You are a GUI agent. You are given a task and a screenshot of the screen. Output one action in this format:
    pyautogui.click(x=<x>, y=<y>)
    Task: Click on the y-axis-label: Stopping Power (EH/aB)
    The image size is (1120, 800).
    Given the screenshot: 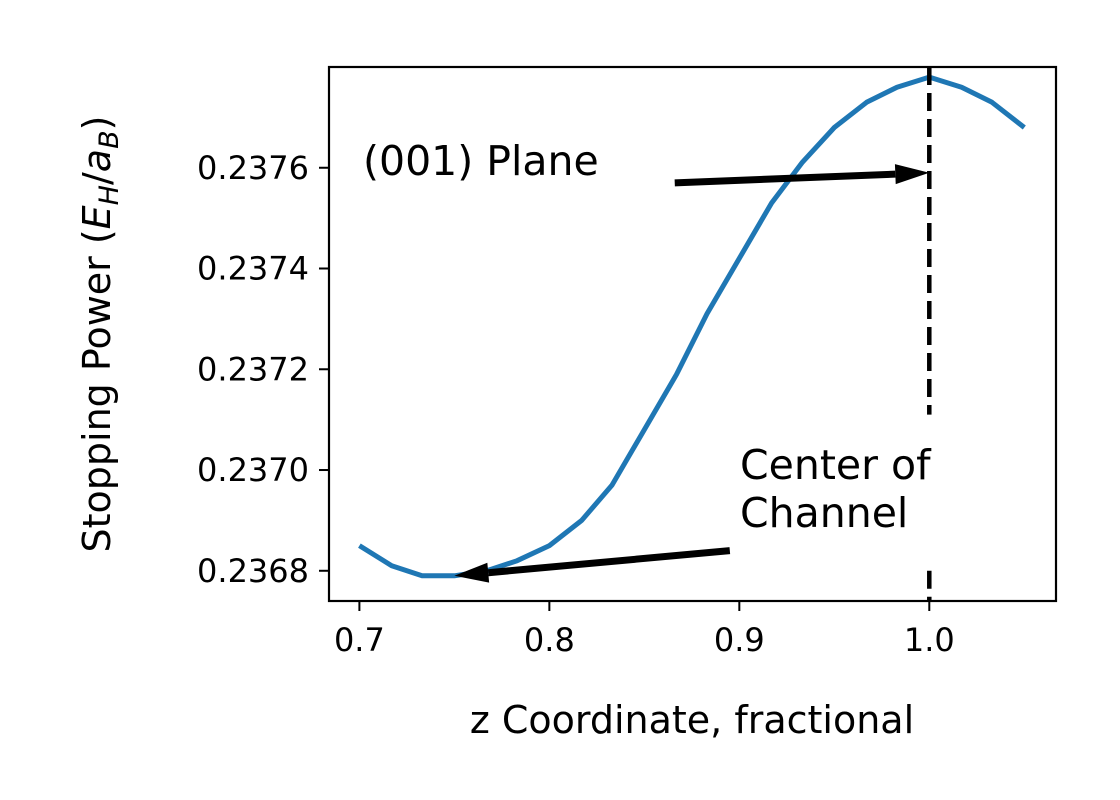 What is the action you would take?
    pyautogui.click(x=100, y=334)
    